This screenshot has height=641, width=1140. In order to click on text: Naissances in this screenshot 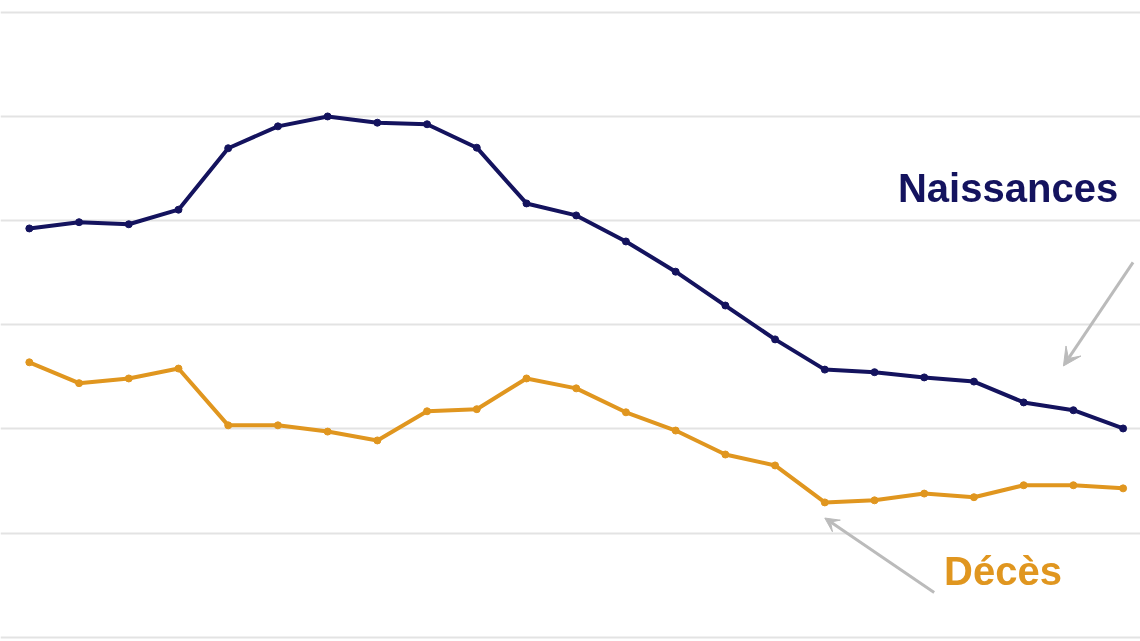, I will do `click(1008, 188)`.